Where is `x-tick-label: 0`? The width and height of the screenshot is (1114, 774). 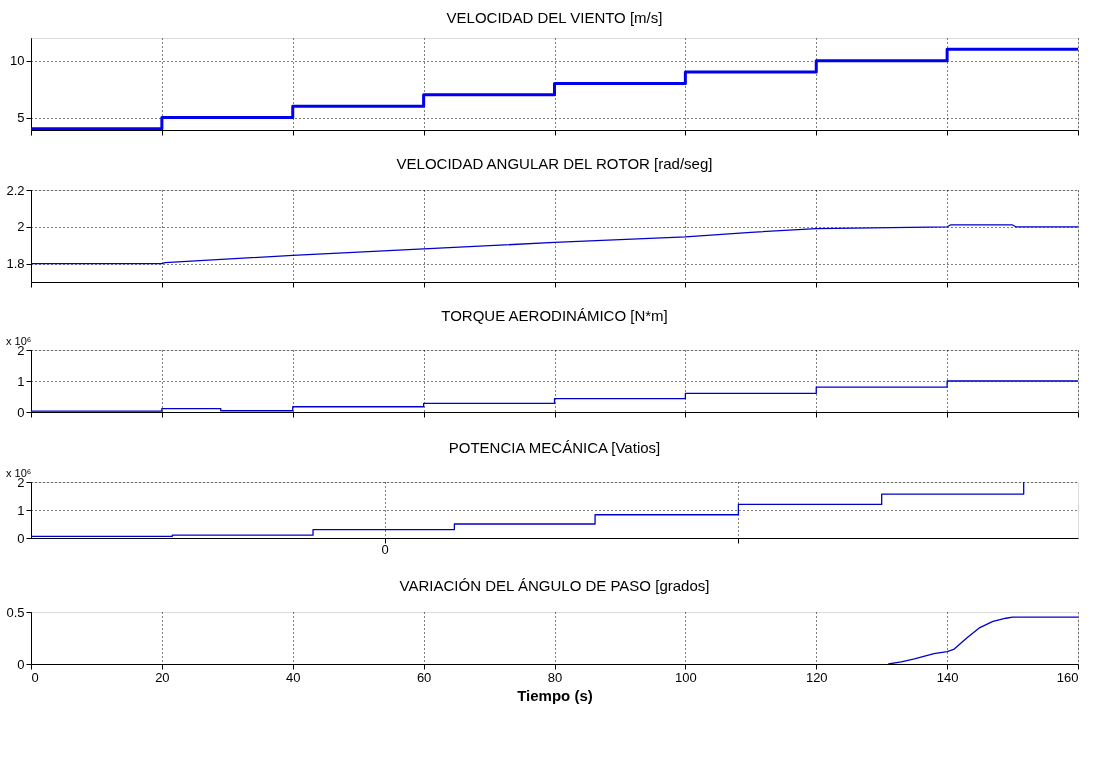
x-tick-label: 0 is located at coordinates (35, 677).